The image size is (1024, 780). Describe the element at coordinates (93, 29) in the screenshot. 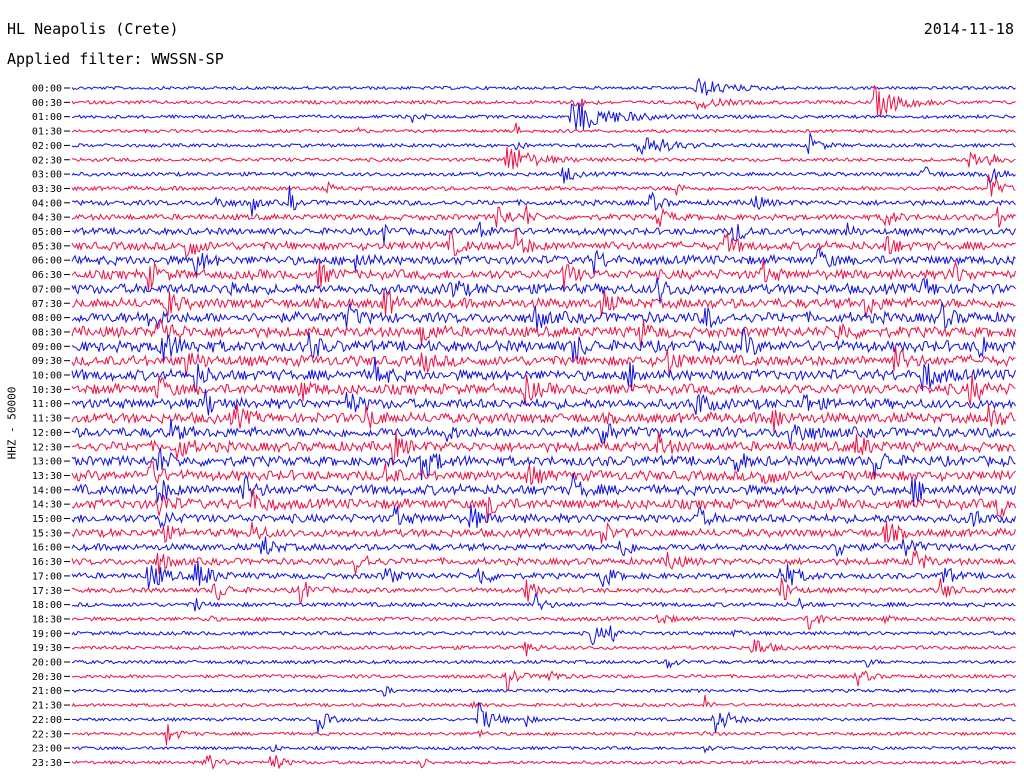

I see `station-title: HL Neapolis (Crete)` at that location.